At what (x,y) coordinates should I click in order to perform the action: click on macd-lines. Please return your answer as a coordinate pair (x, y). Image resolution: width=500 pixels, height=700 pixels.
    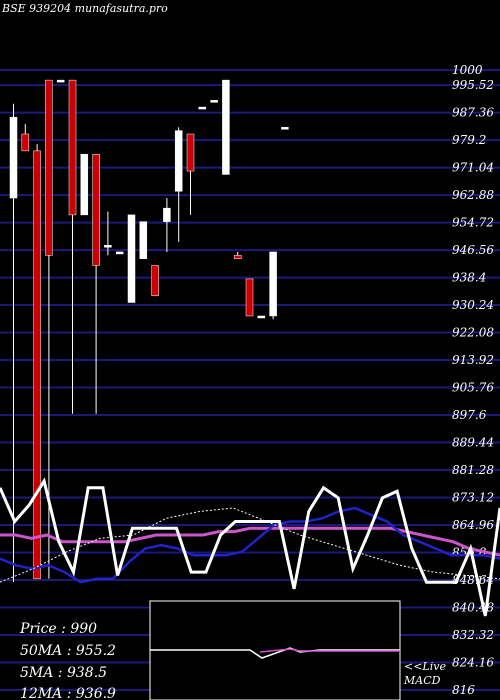
    Looking at the image, I should click on (275, 653).